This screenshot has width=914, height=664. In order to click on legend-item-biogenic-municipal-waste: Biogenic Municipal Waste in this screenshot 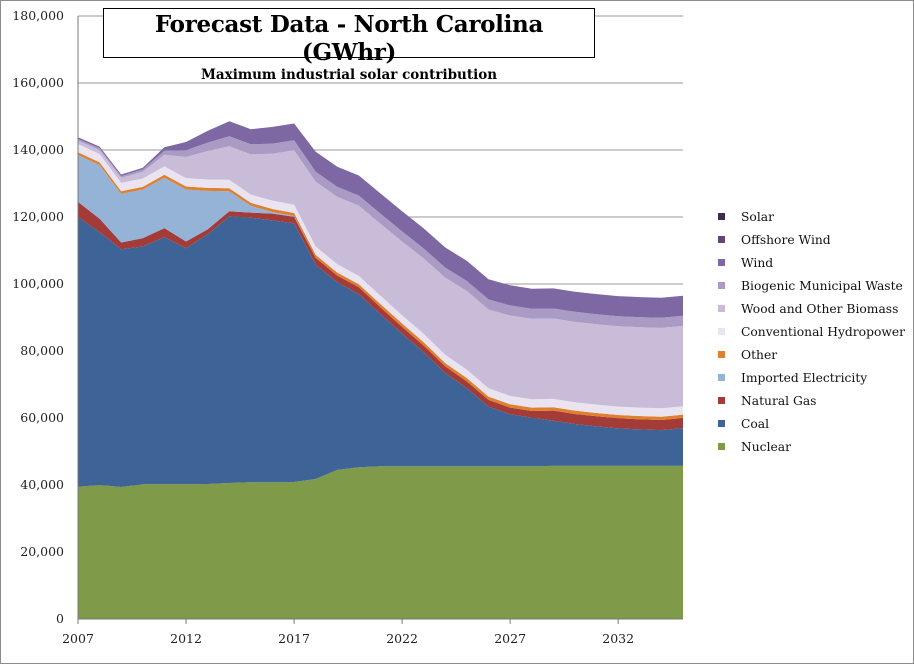, I will do `click(813, 285)`.